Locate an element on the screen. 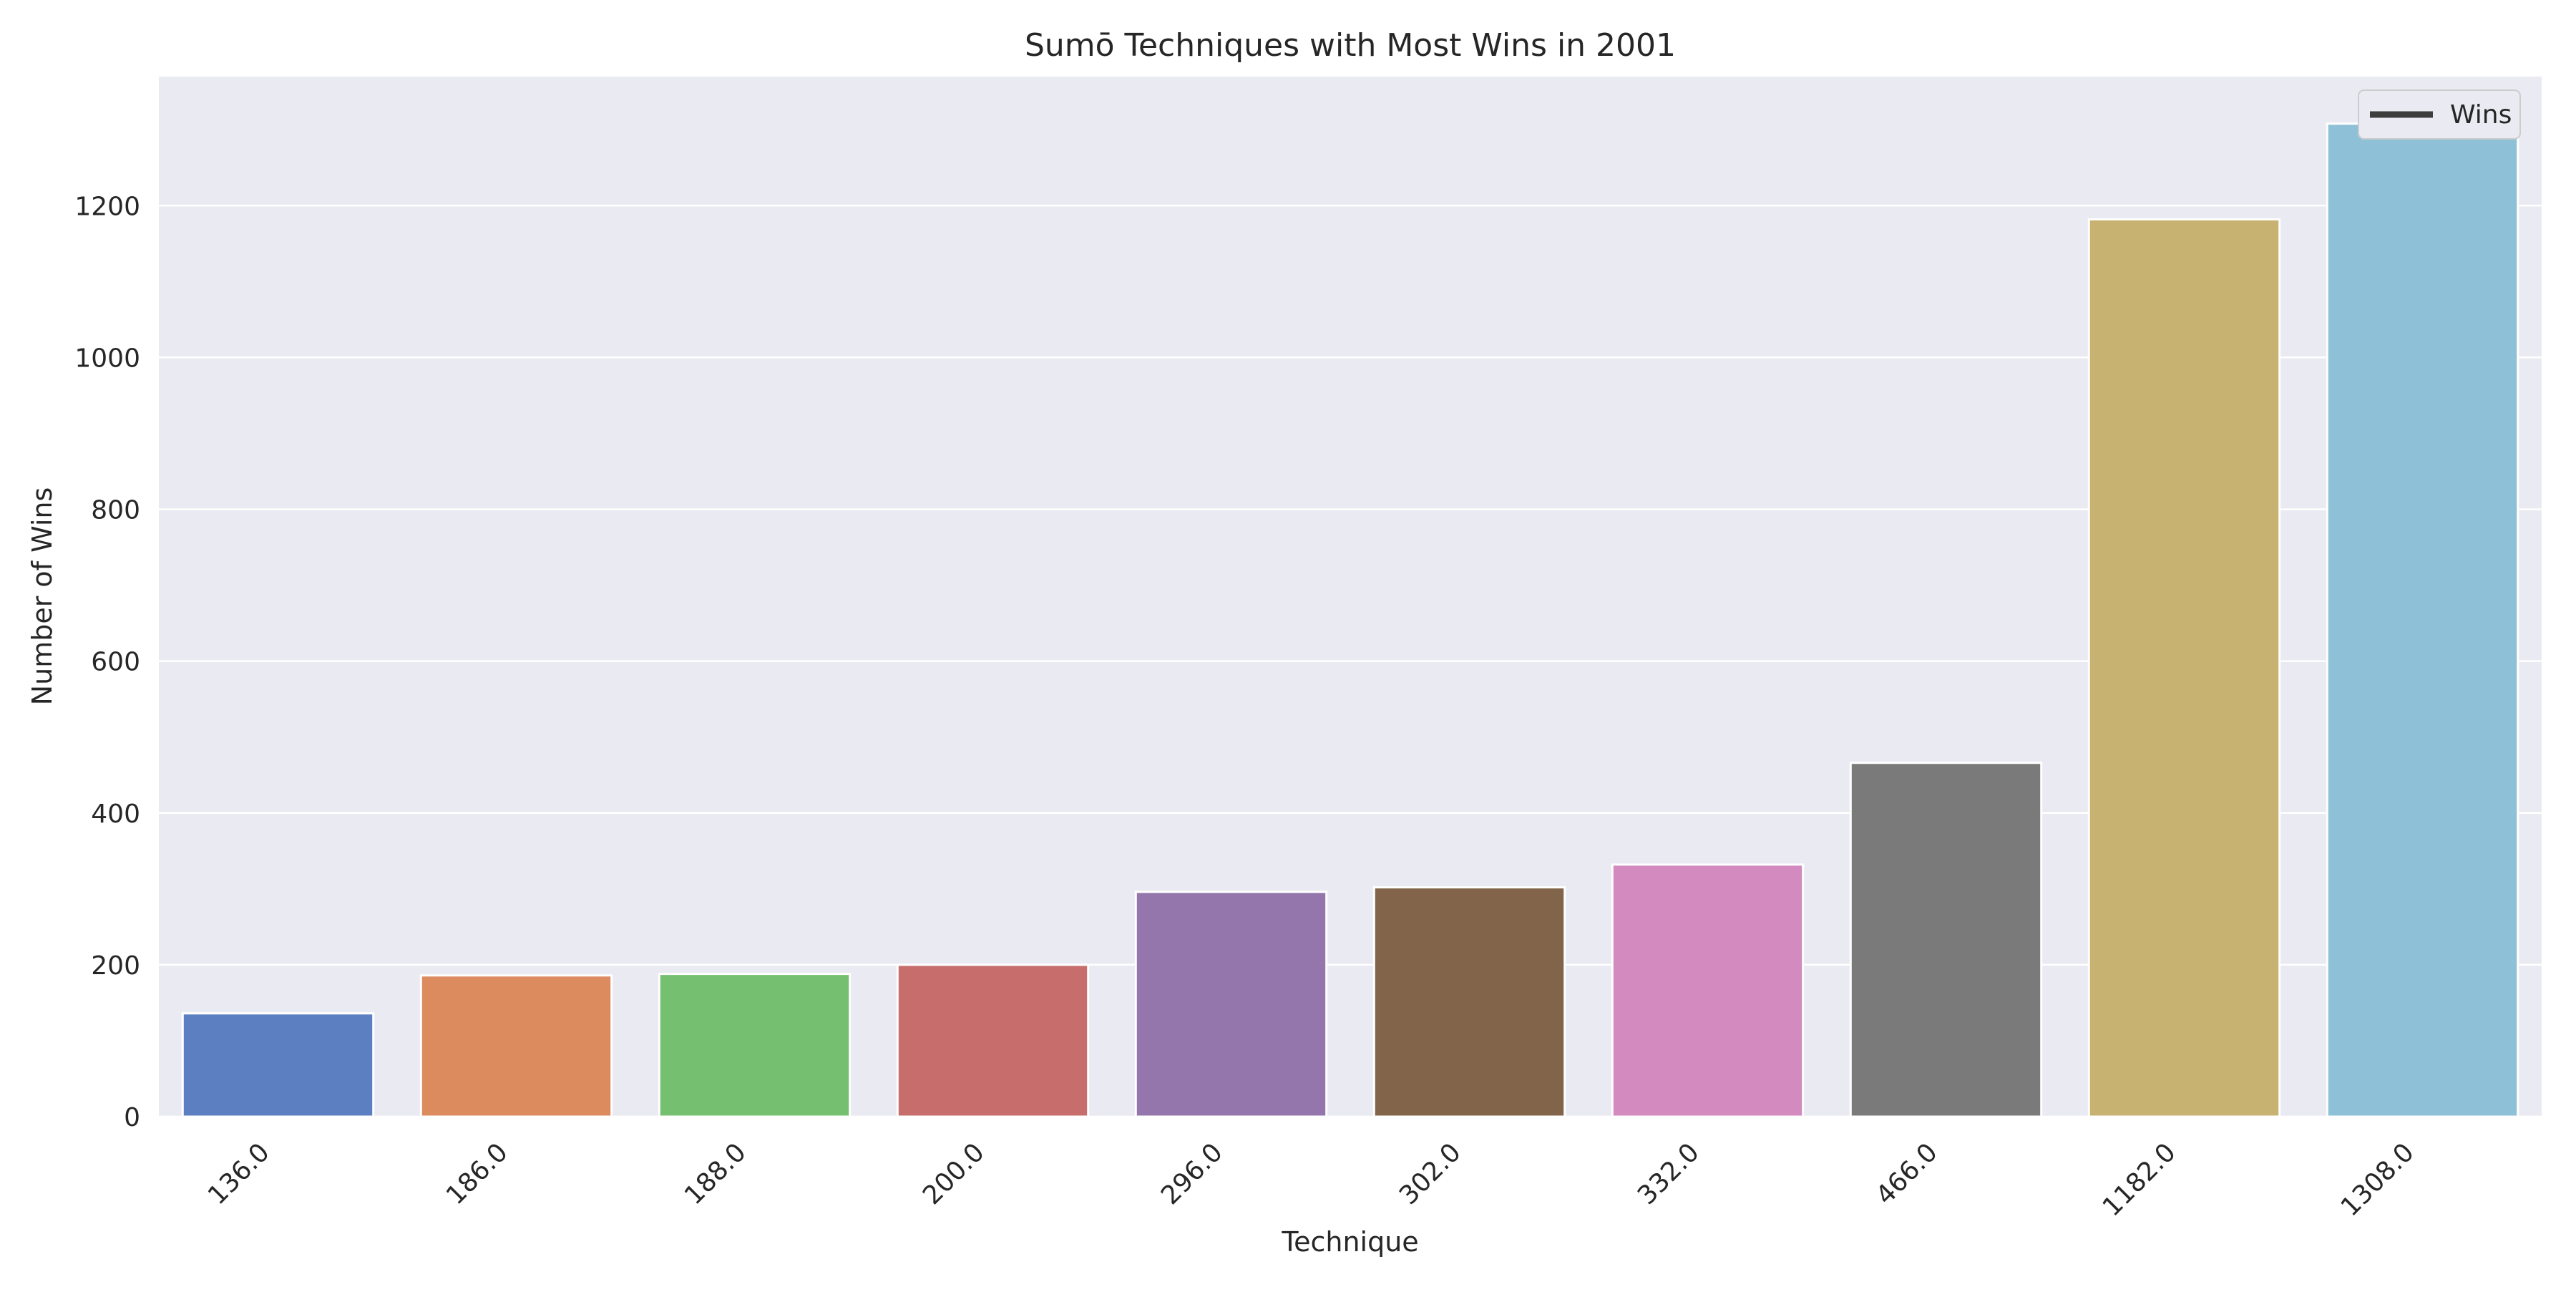 The height and width of the screenshot is (1292, 2576). y-axis-ticks: 0 200 400 600 800 1000 1200 is located at coordinates (107, 662).